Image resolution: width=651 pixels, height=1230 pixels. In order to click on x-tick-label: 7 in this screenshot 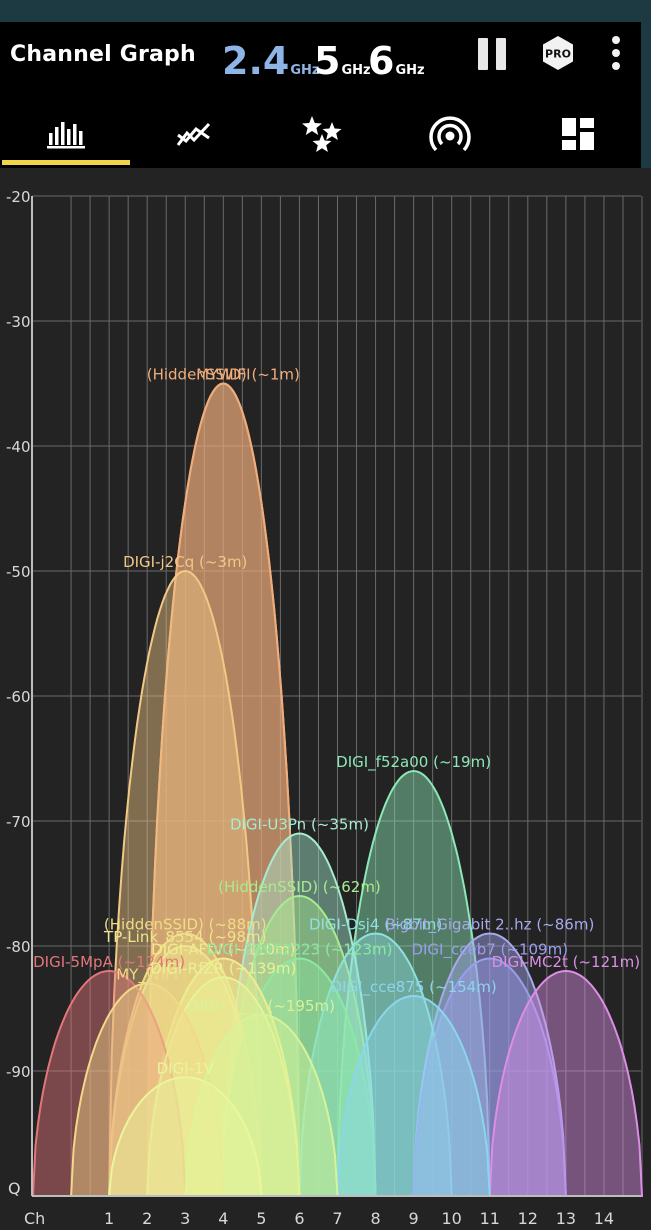, I will do `click(337, 1218)`.